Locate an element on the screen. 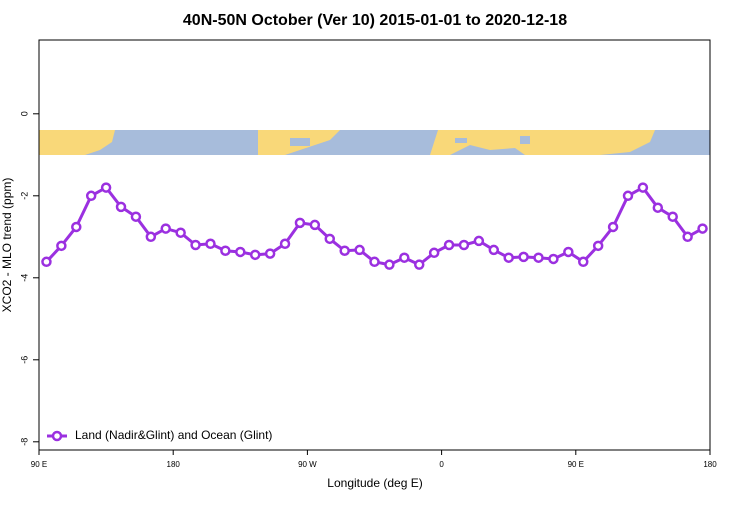 Image resolution: width=750 pixels, height=505 pixels. y-axis-label: XCO2 - MLO trend (ppm) is located at coordinates (7, 245).